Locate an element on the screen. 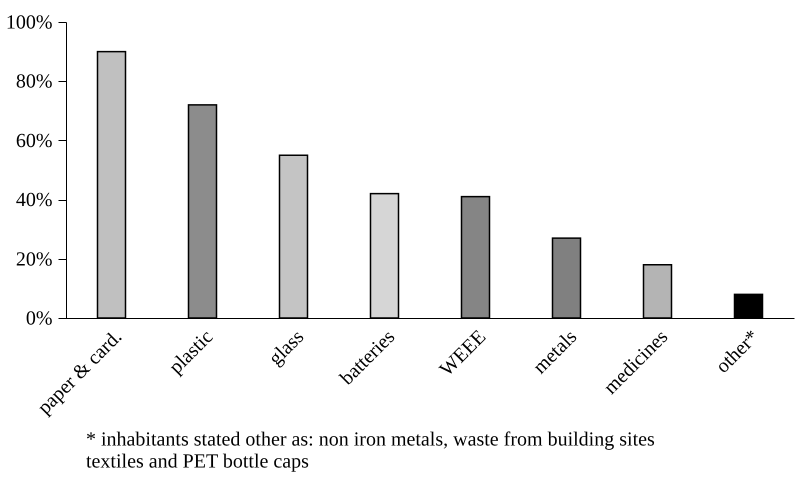  y-tick-label: 0% is located at coordinates (39, 319).